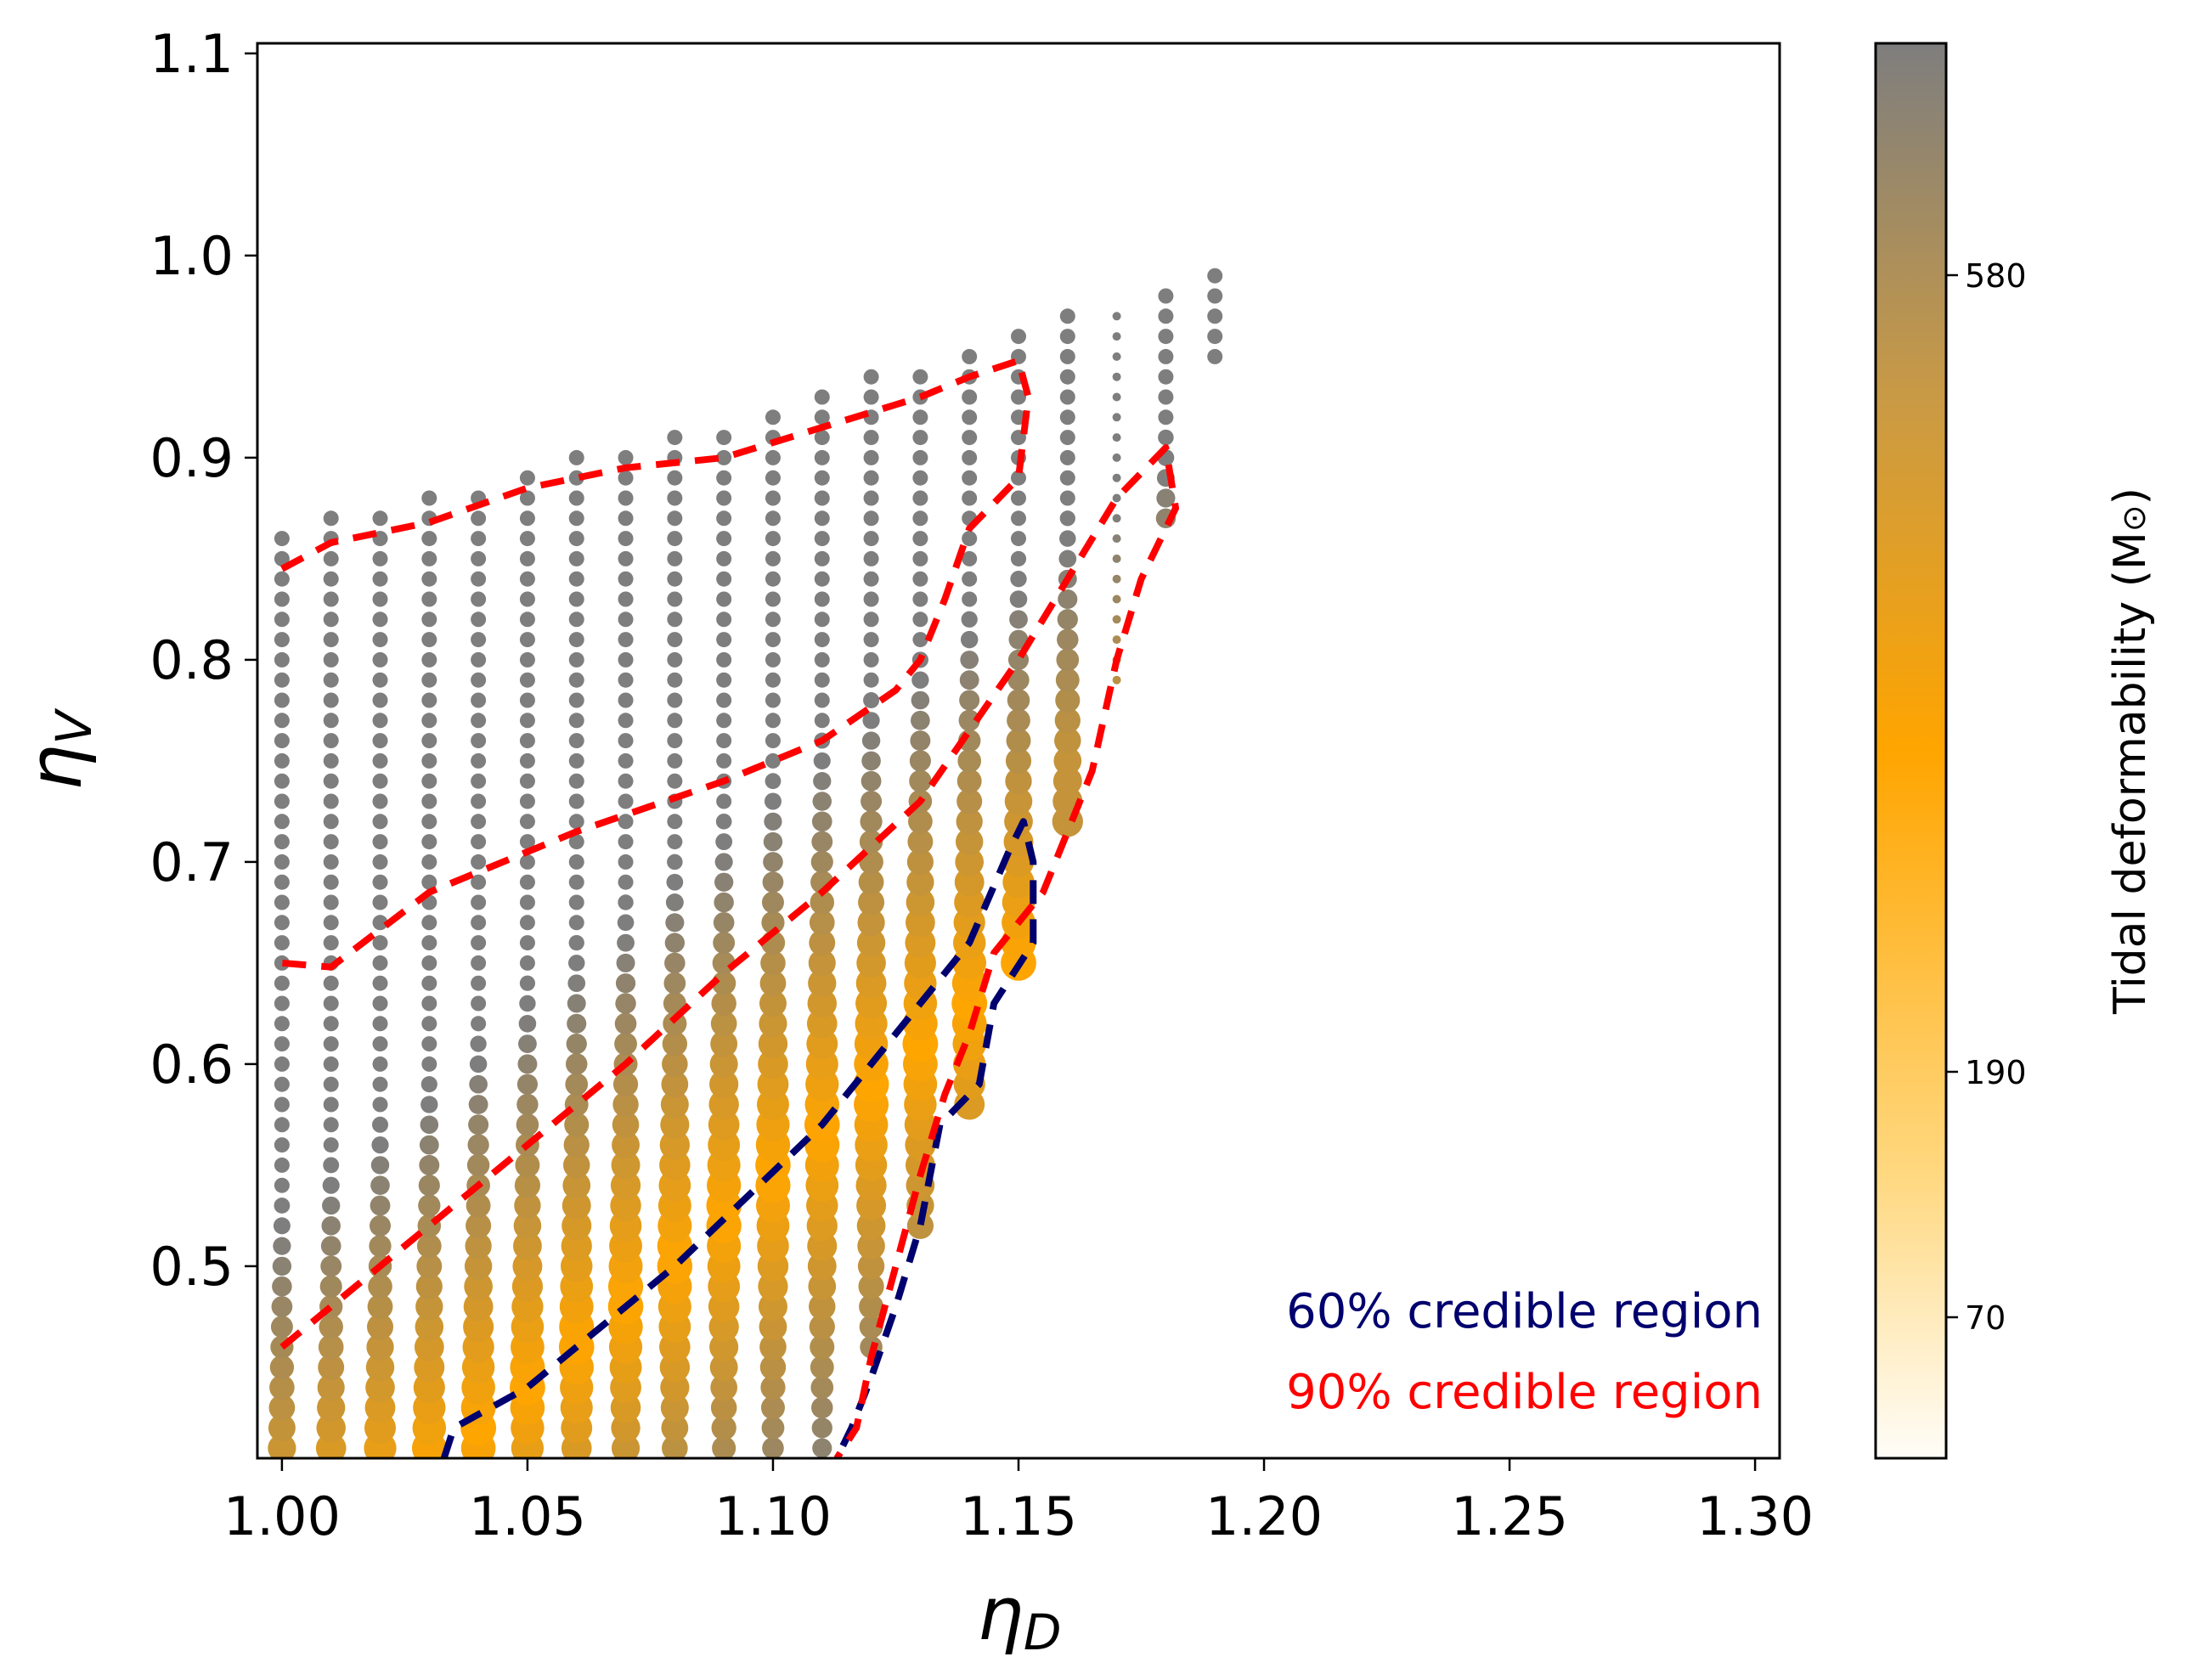 This screenshot has width=2212, height=1668. Describe the element at coordinates (192, 458) in the screenshot. I see `y-tick-label: 0.9` at that location.